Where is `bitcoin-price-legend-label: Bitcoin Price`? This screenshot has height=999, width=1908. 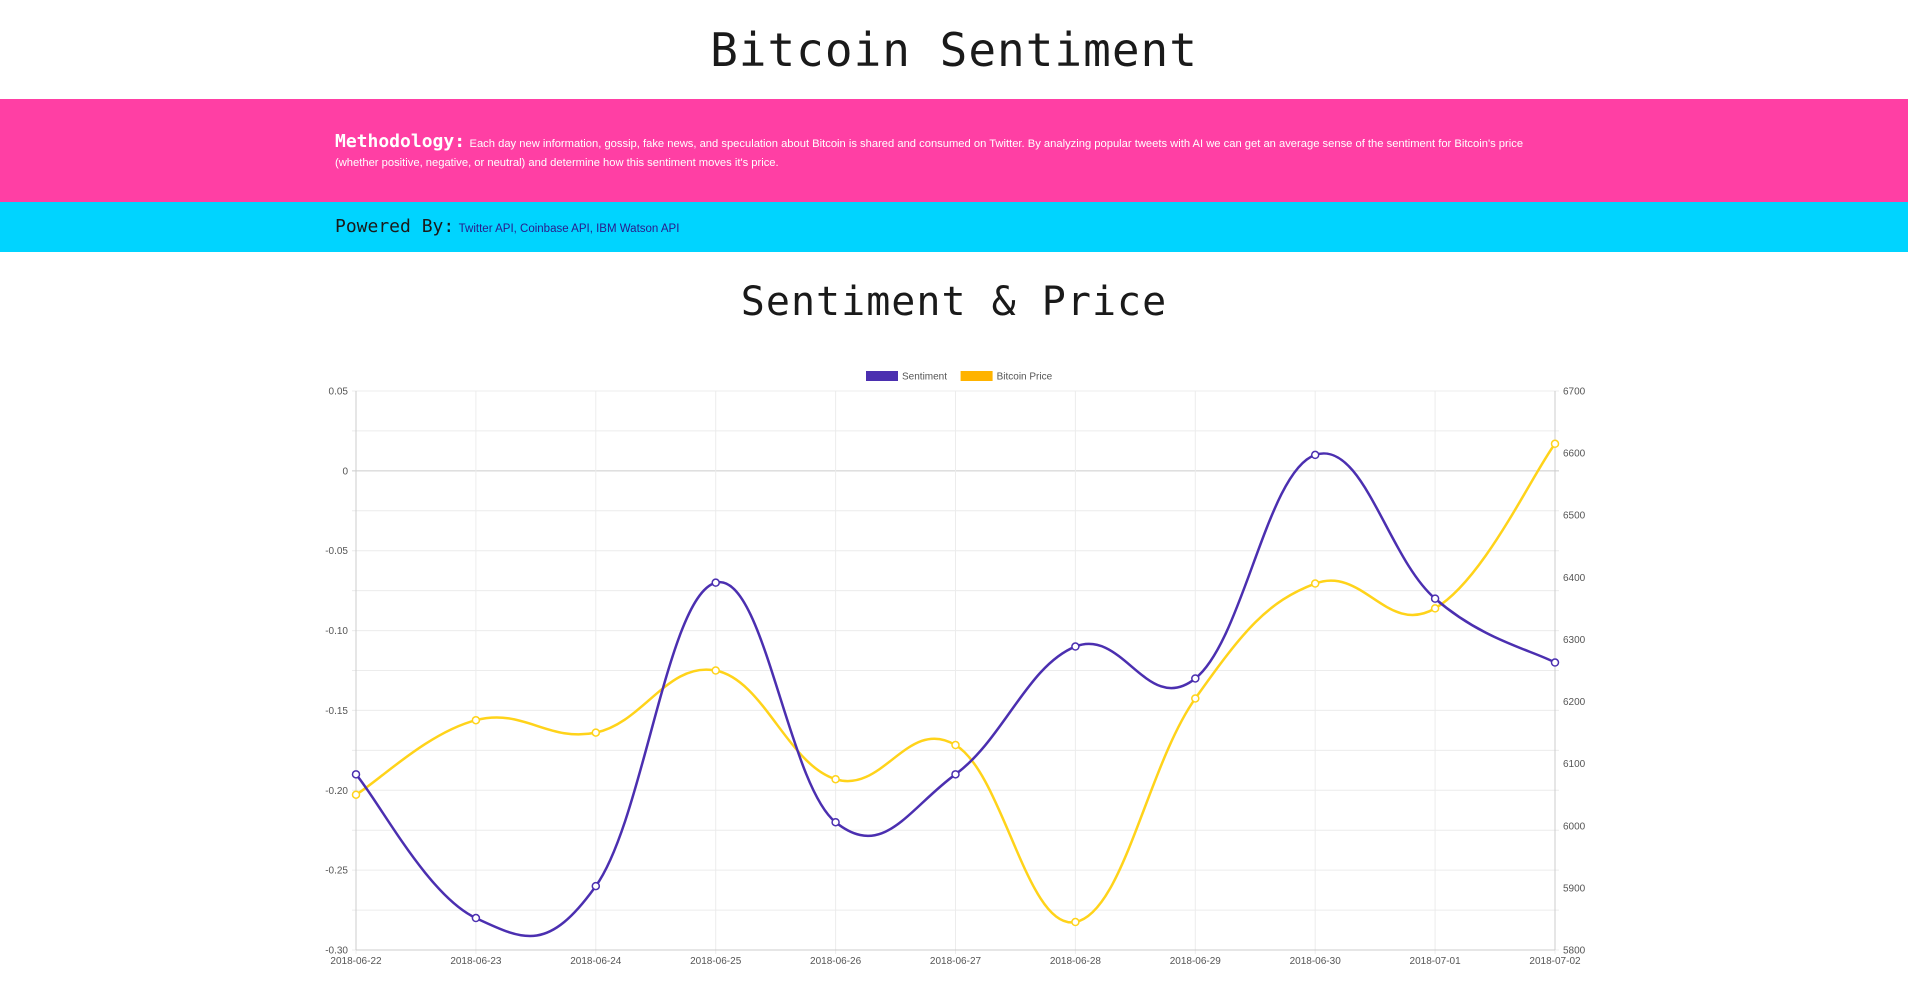 bitcoin-price-legend-label: Bitcoin Price is located at coordinates (1025, 377).